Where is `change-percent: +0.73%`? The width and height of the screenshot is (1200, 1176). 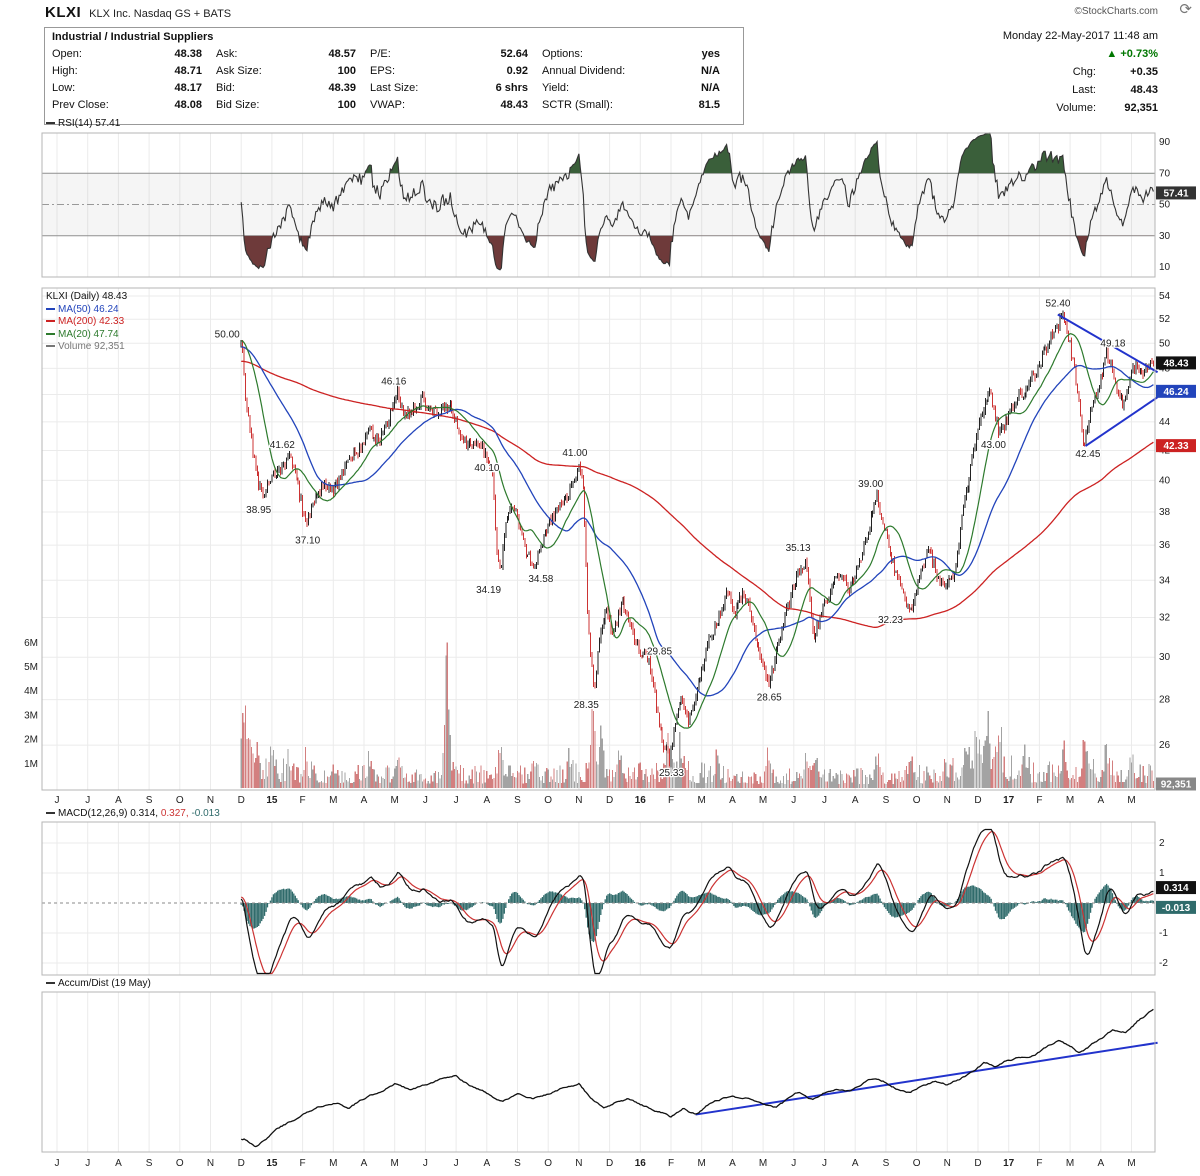
change-percent: +0.73% is located at coordinates (1139, 54).